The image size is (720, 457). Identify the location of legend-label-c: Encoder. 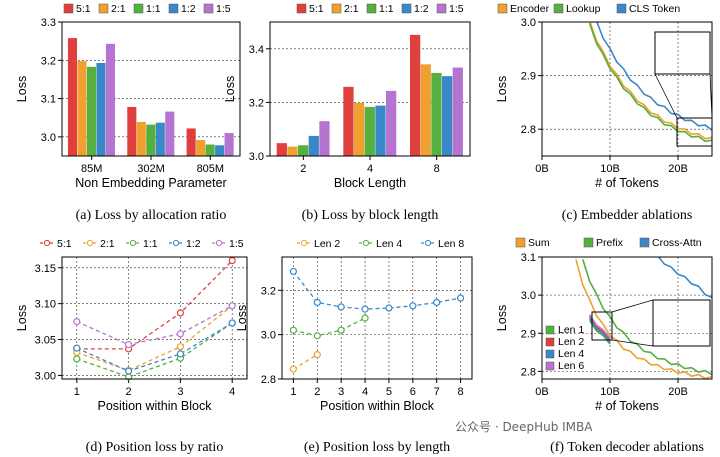
(530, 9).